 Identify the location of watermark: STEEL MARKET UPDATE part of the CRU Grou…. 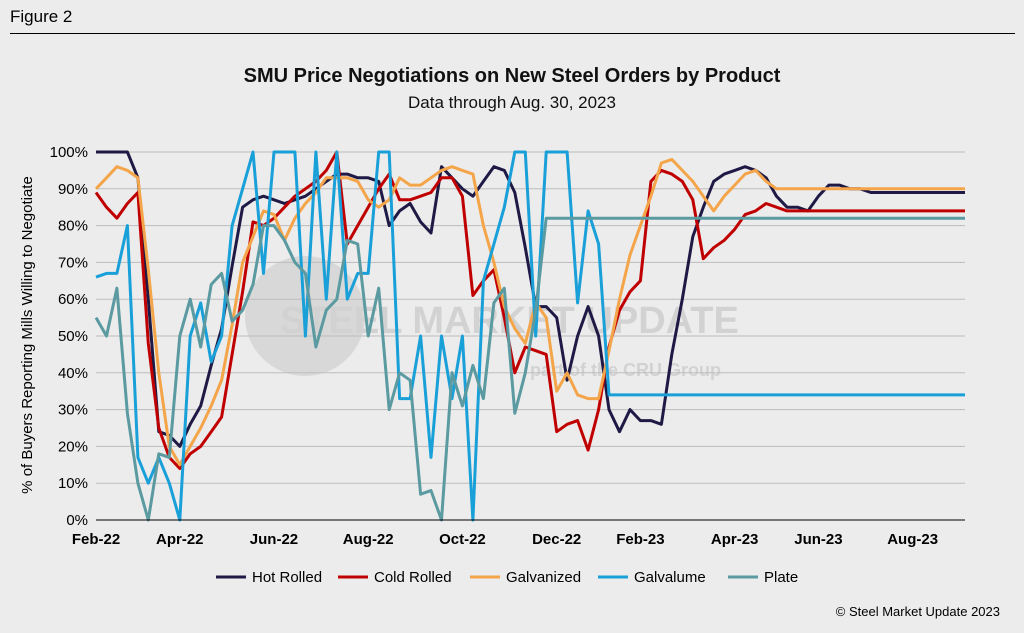
(492, 318).